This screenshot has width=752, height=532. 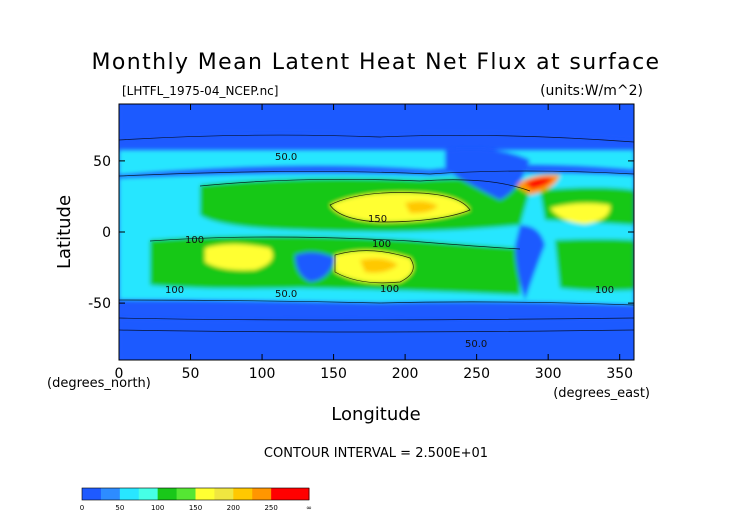 What do you see at coordinates (262, 374) in the screenshot?
I see `x-tick-label: 100` at bounding box center [262, 374].